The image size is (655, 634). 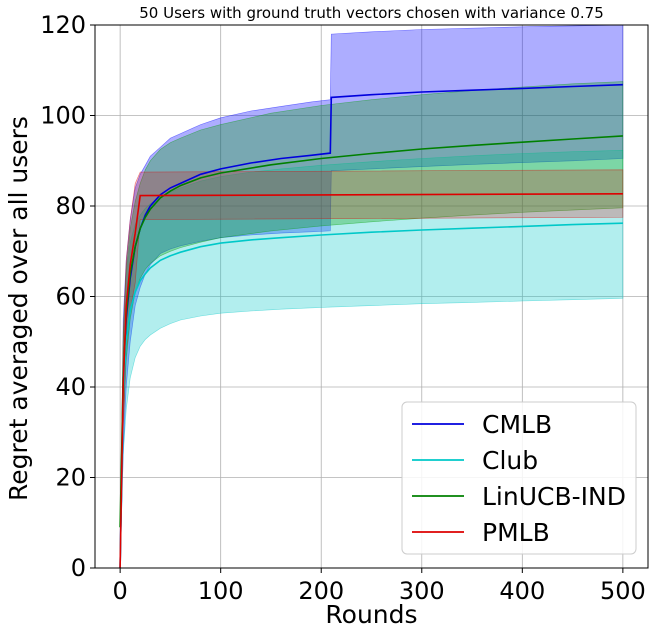 I want to click on y-tick-label: 60, so click(x=70, y=297).